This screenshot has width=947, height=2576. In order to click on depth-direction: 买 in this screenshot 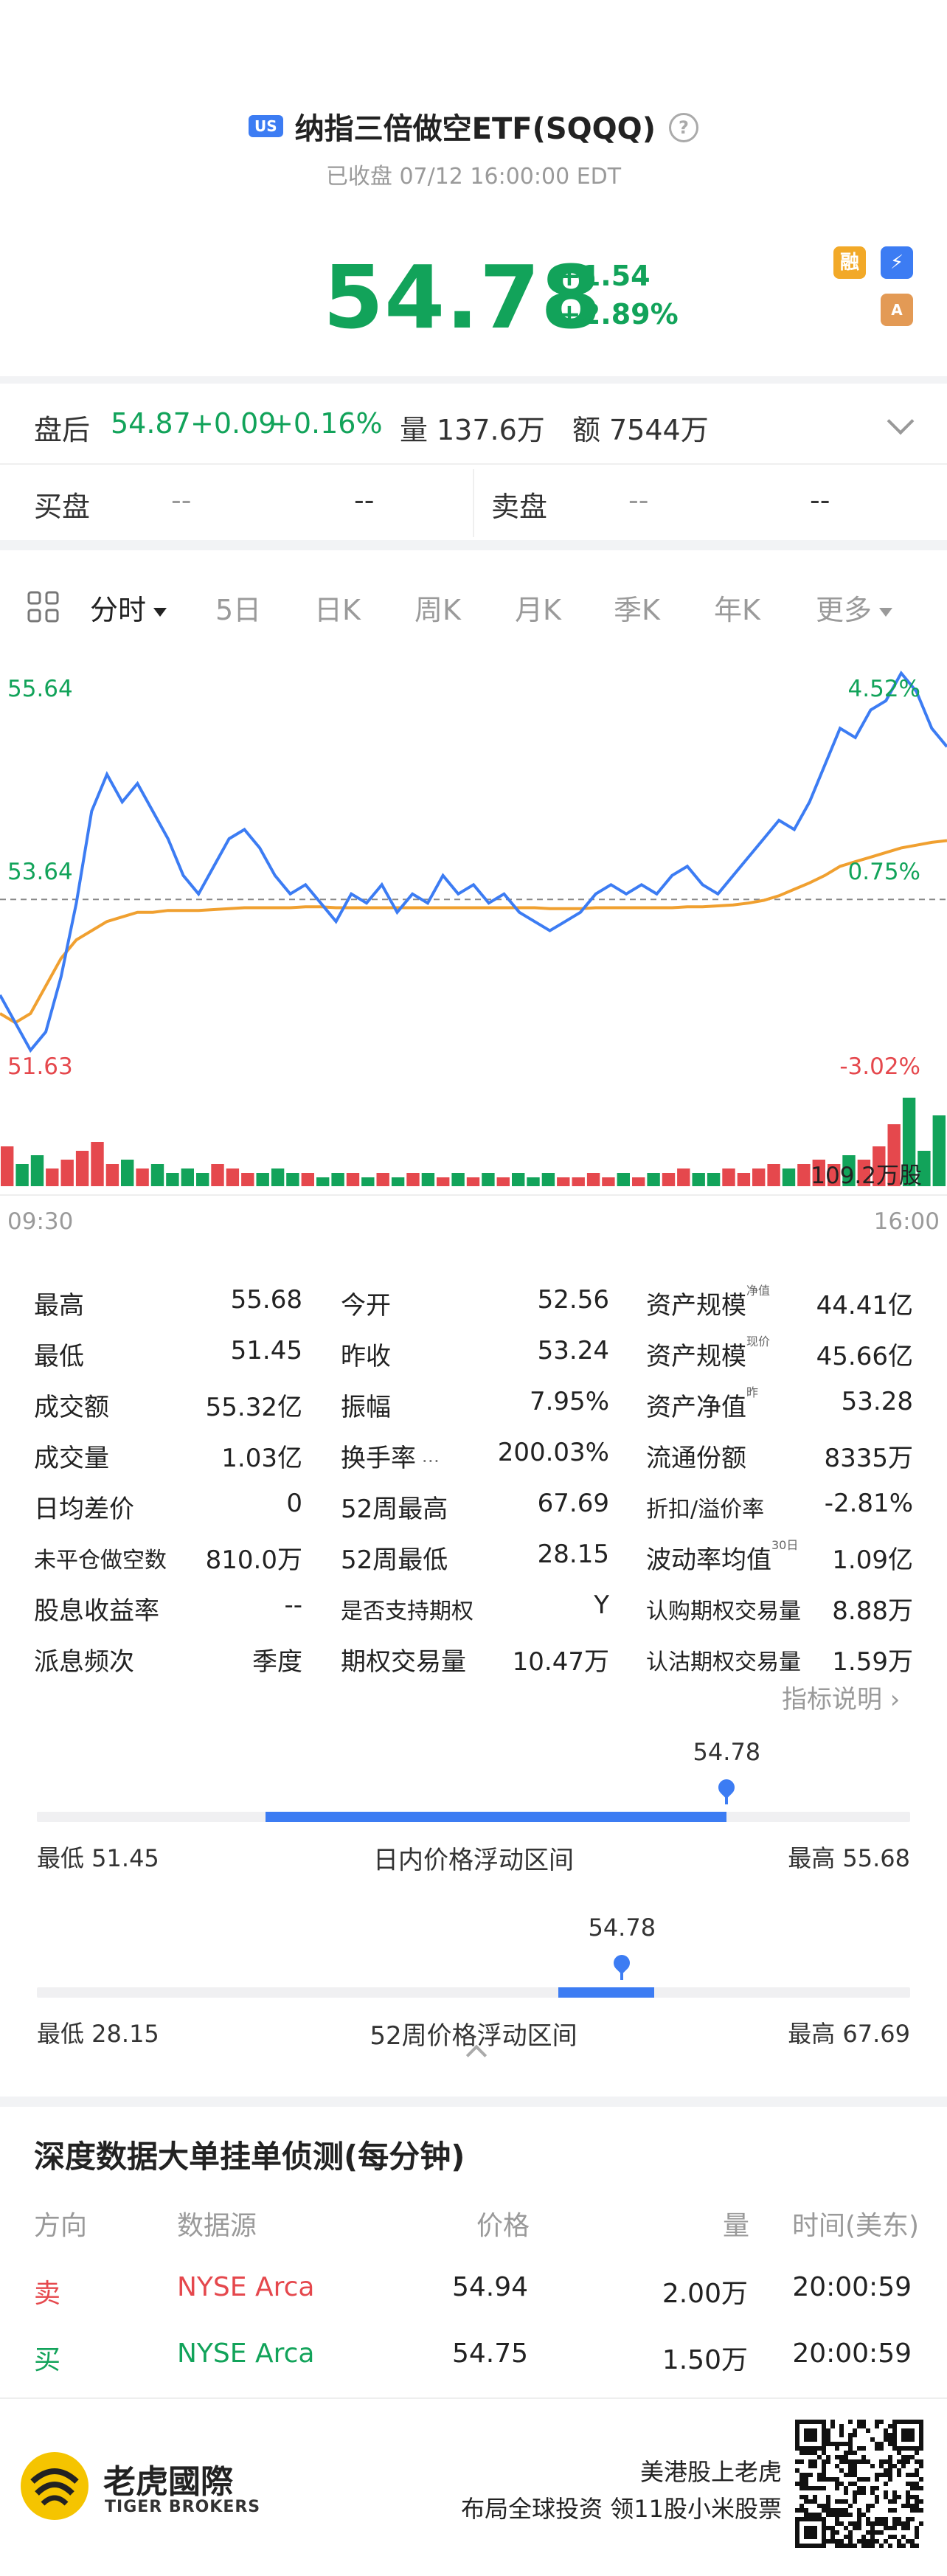, I will do `click(48, 2360)`.